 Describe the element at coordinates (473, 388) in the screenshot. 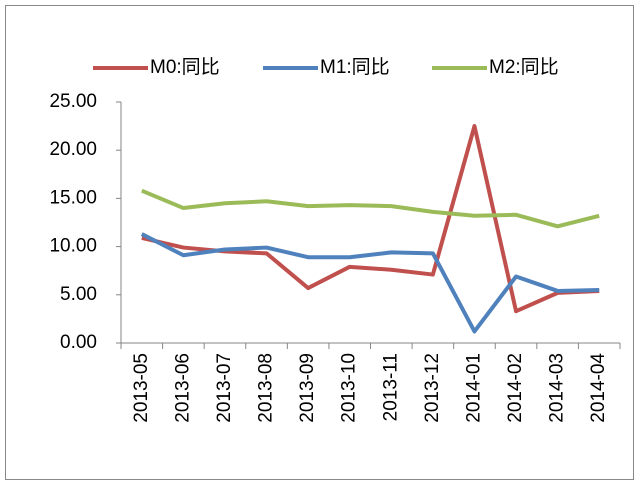

I see `x-tick-label: 2014-01` at that location.